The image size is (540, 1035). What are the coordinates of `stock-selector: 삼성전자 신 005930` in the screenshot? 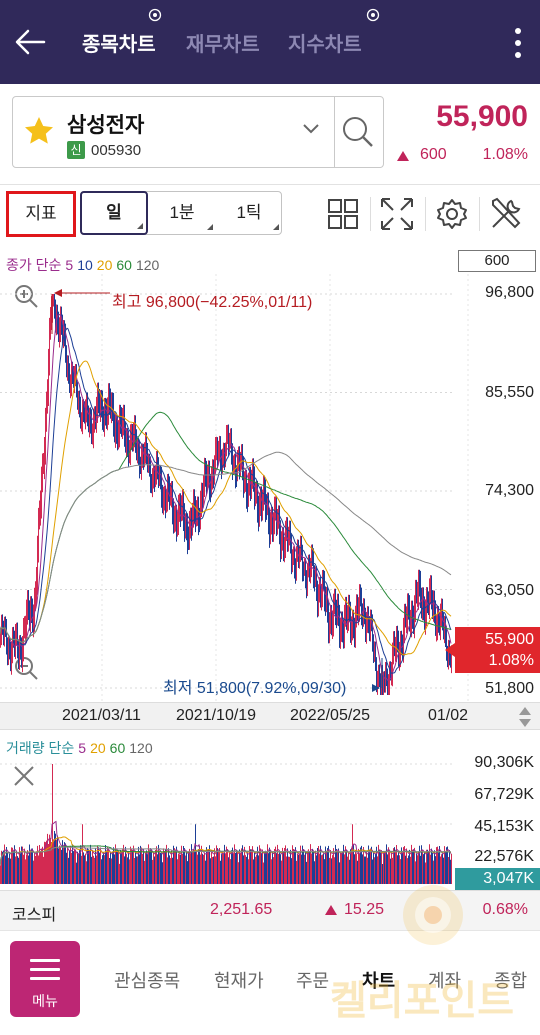 It's located at (198, 132).